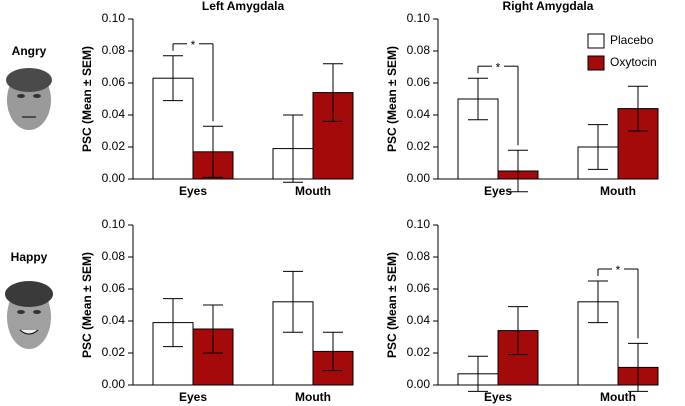  What do you see at coordinates (29, 51) in the screenshot?
I see `row-label: Angry` at bounding box center [29, 51].